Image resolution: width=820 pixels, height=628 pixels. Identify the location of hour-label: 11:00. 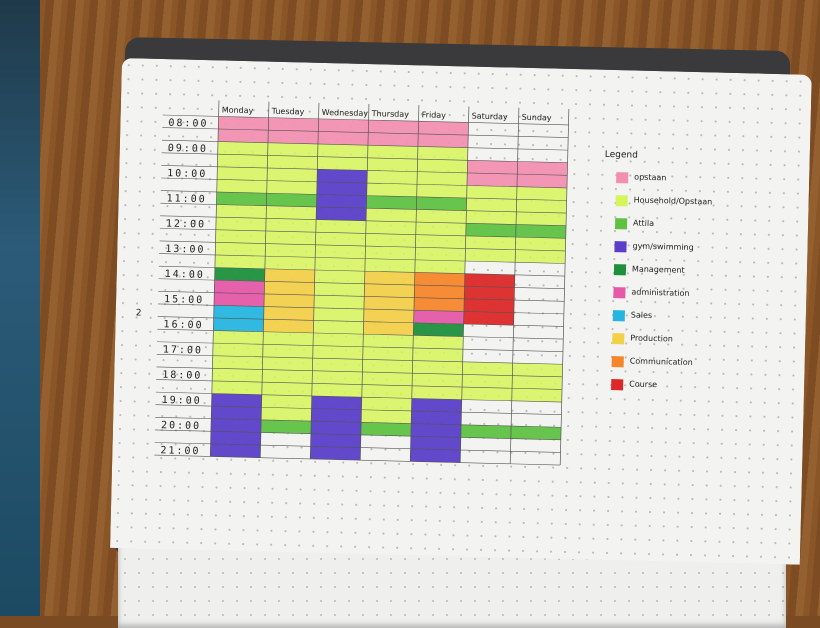
(186, 199).